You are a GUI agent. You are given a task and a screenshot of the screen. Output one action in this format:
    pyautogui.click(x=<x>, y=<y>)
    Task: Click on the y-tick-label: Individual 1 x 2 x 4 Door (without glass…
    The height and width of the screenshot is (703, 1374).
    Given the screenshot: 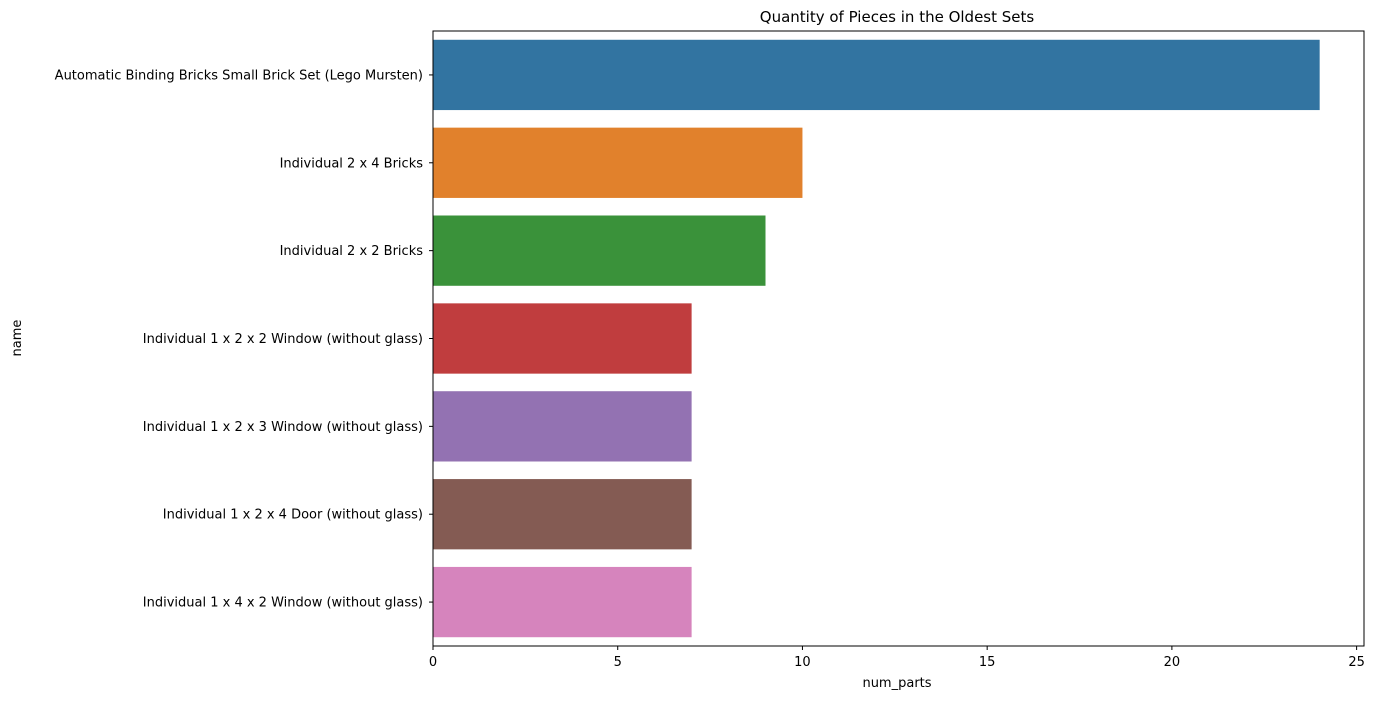 What is the action you would take?
    pyautogui.click(x=293, y=515)
    